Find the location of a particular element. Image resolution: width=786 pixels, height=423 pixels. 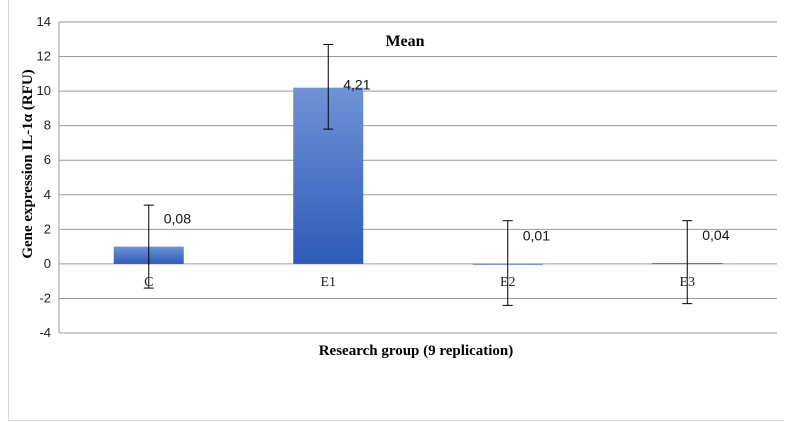

y-tick-label: 14 is located at coordinates (44, 21).